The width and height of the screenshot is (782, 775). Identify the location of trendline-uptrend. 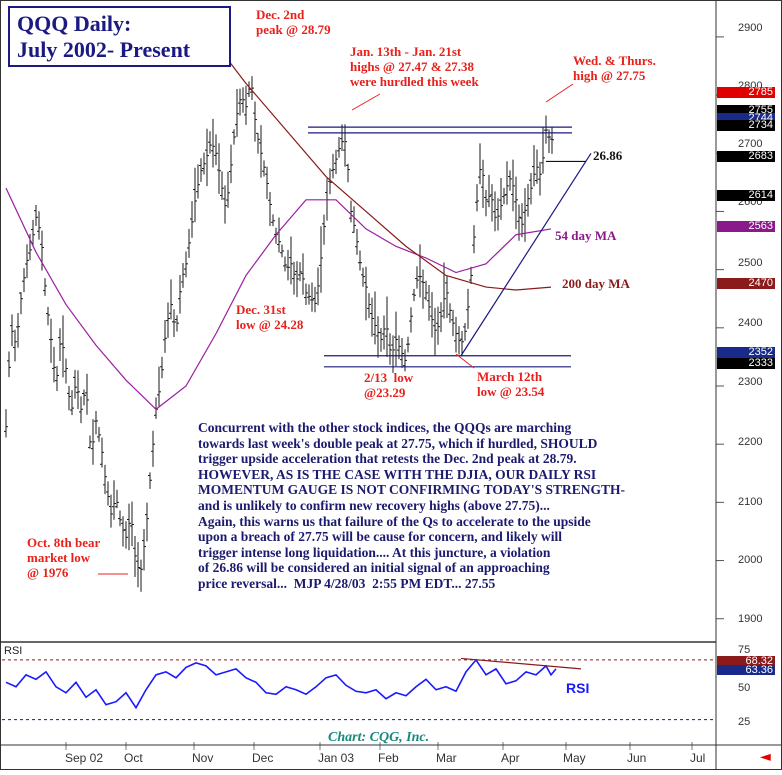
(526, 254).